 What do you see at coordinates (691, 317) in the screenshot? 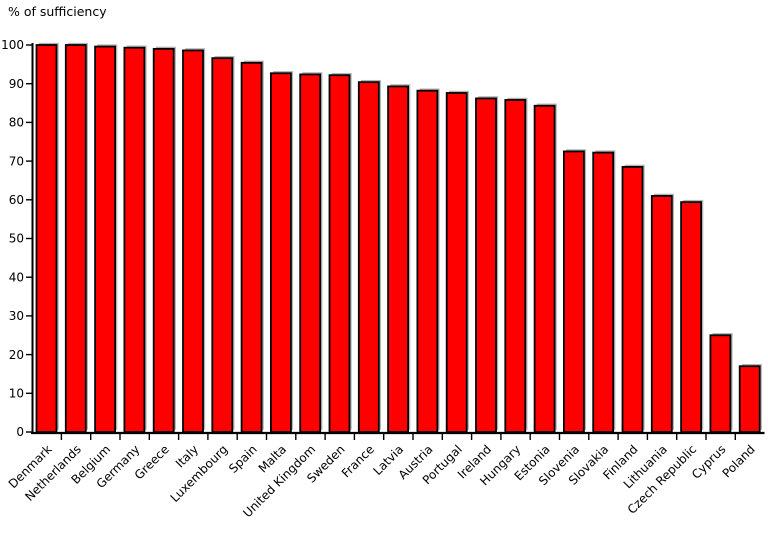
I see `bar-czech-republic` at bounding box center [691, 317].